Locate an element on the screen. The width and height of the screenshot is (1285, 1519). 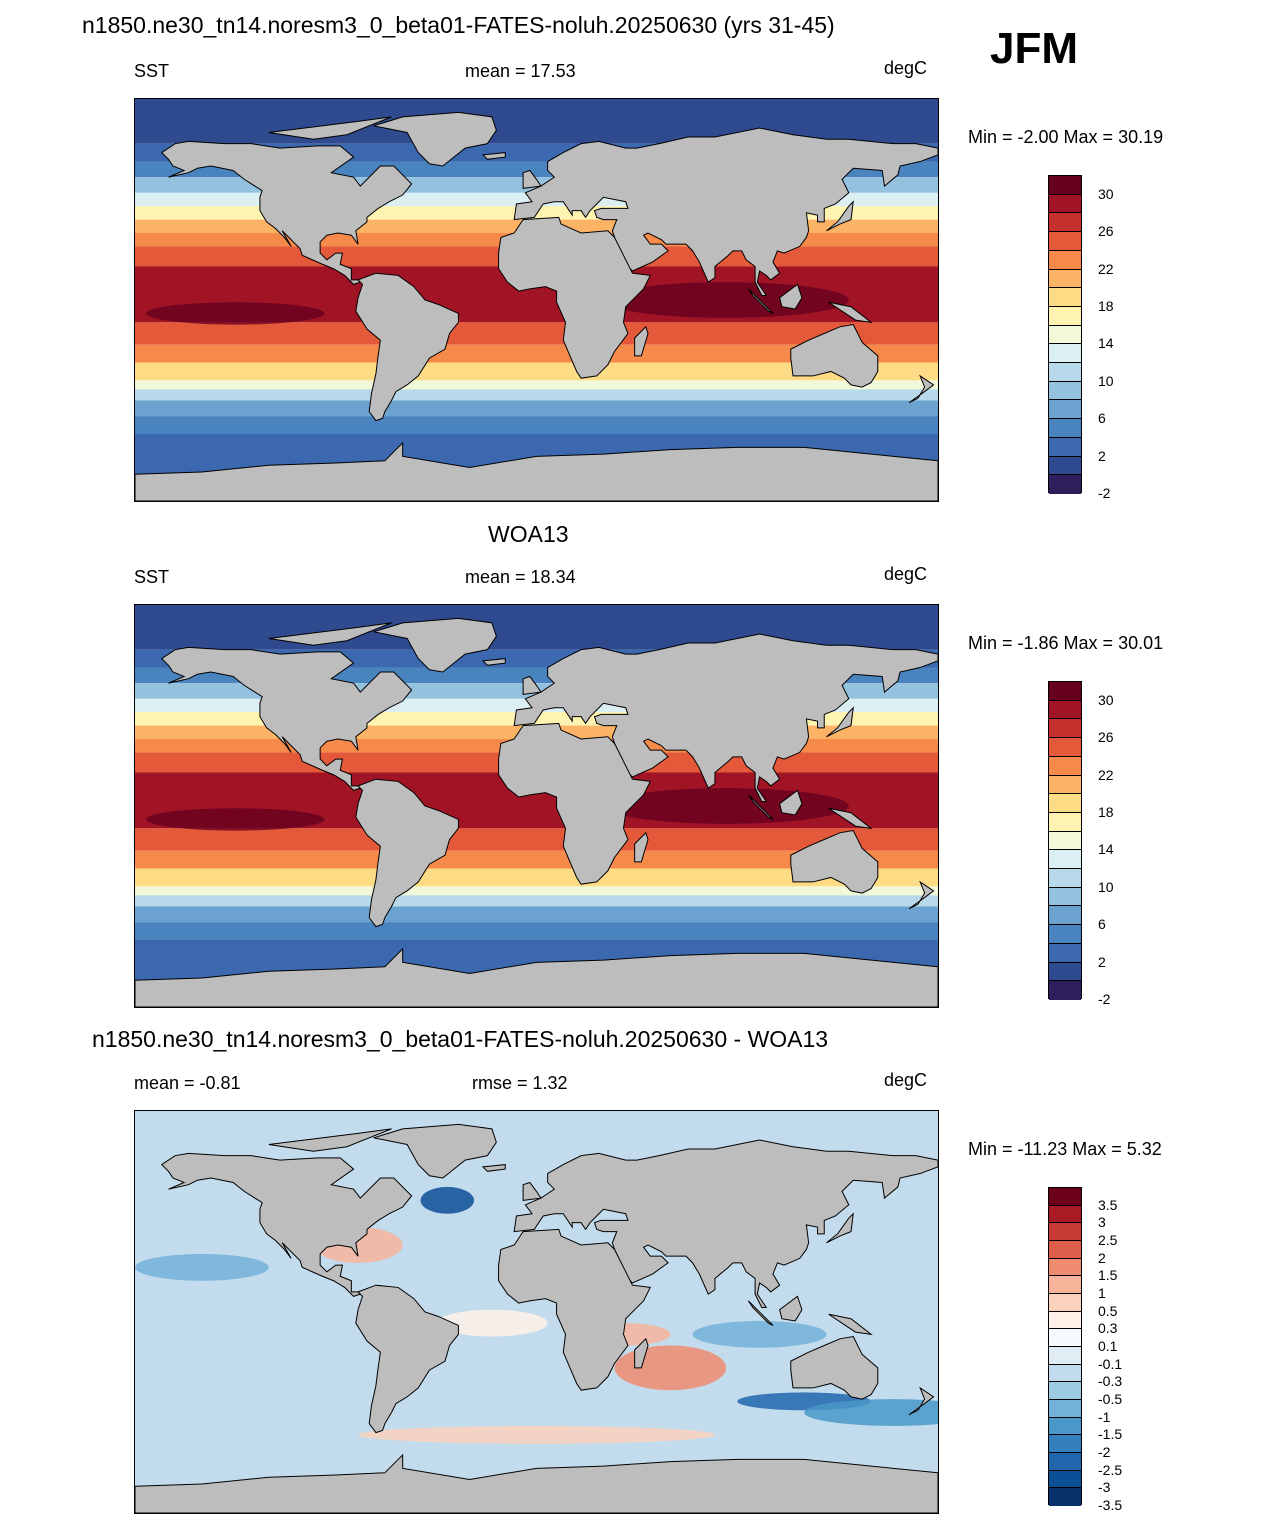
land-sumatra is located at coordinates (760, 1313).